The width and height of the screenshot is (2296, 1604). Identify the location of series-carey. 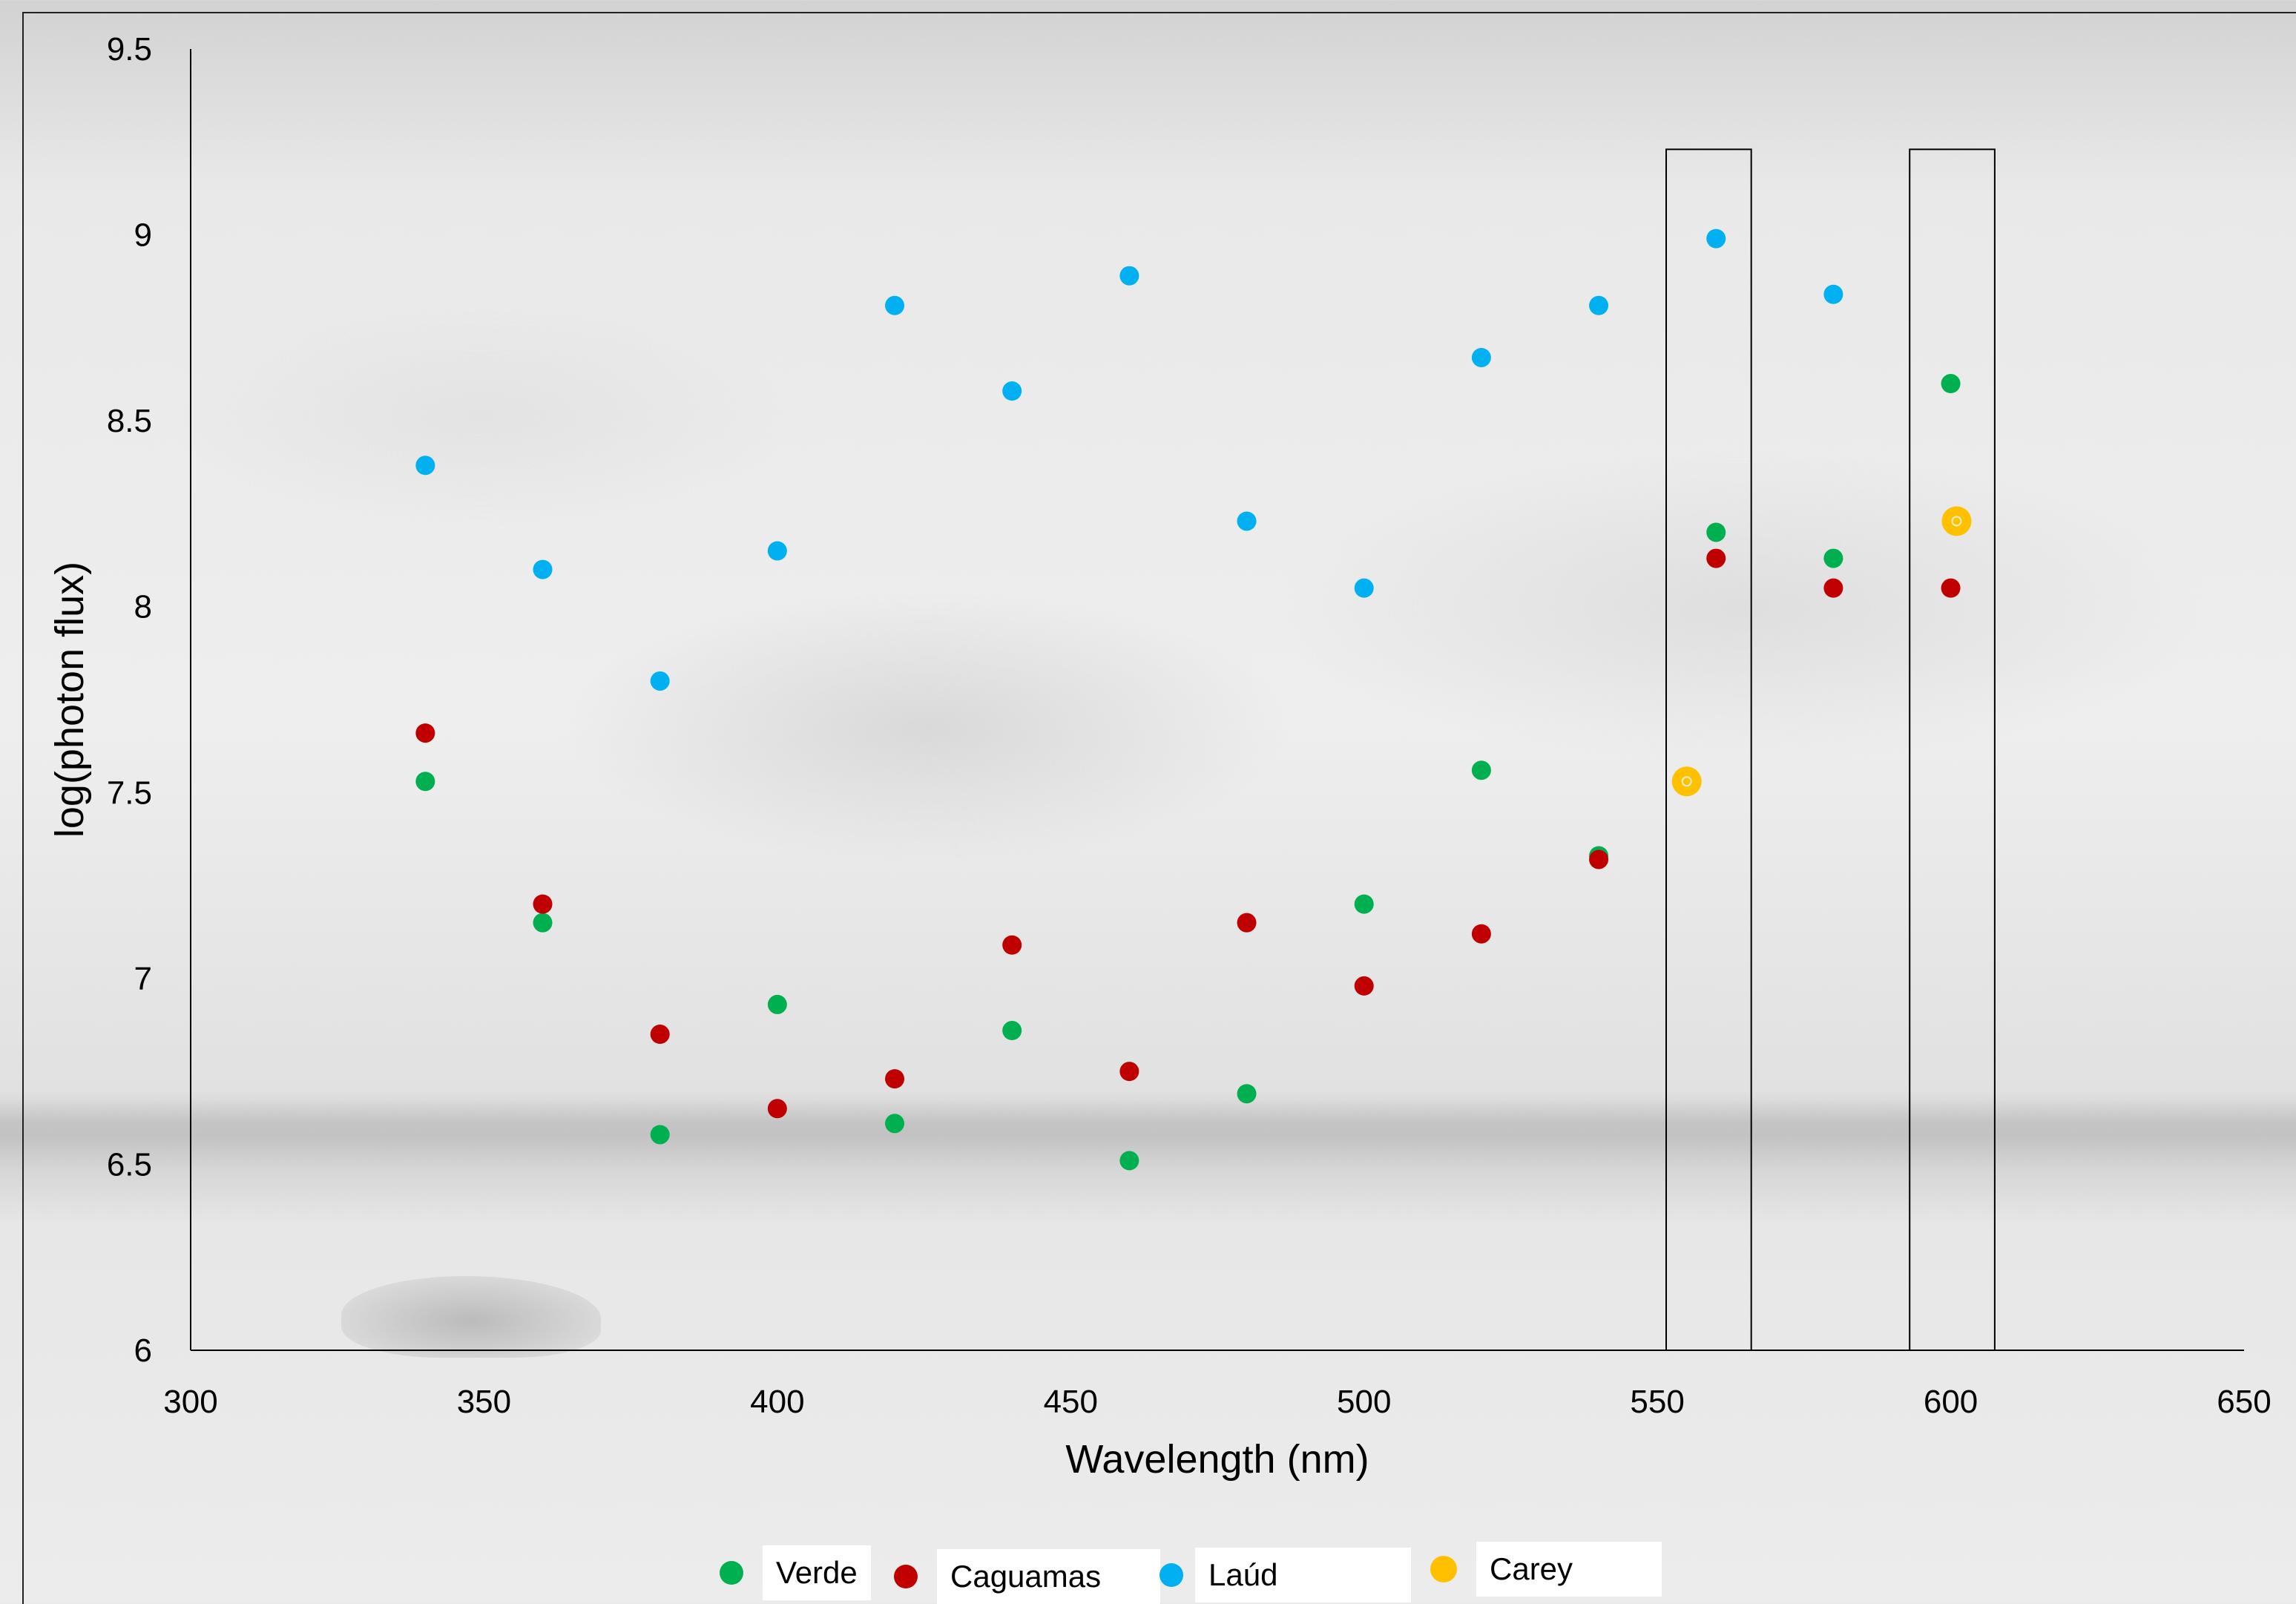
(1821, 652).